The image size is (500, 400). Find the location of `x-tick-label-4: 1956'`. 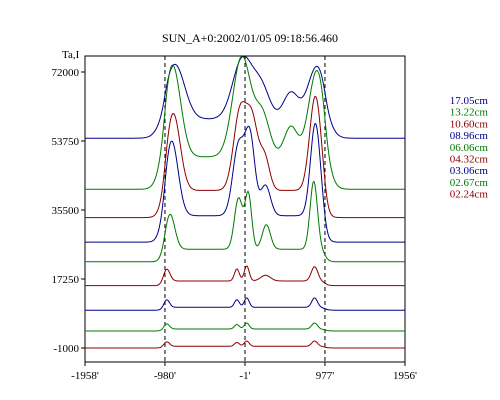

x-tick-label-4: 1956' is located at coordinates (405, 376).